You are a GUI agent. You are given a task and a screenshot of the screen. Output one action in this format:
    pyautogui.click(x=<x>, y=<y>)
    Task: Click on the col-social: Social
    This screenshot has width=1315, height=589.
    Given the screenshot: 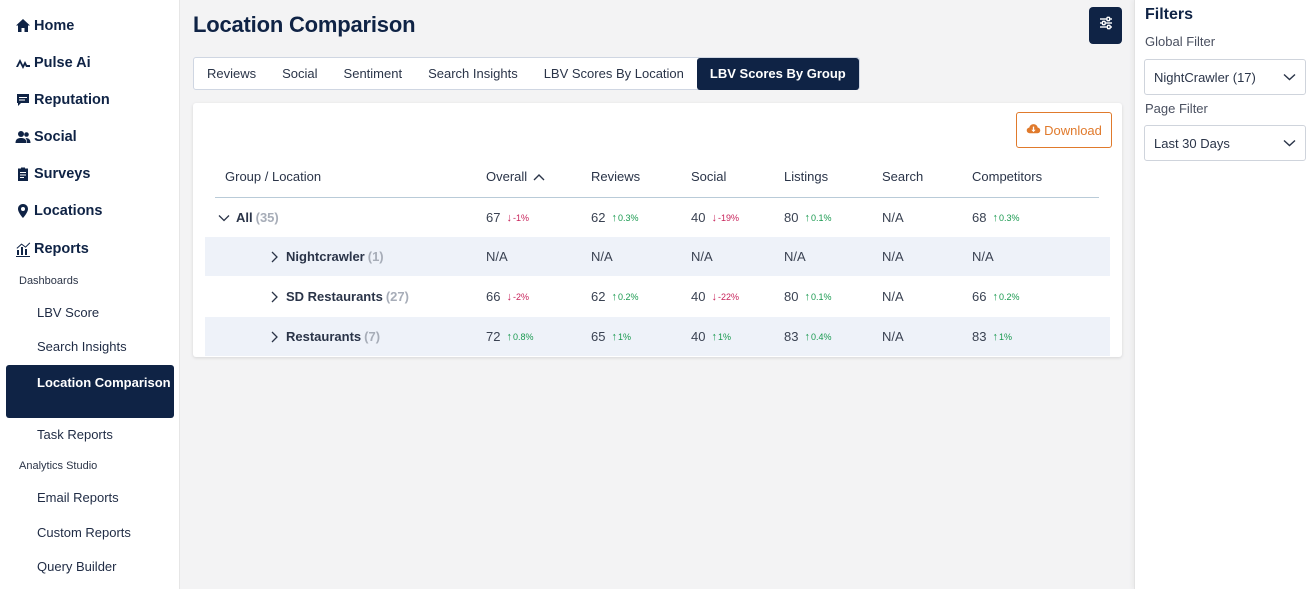 What is the action you would take?
    pyautogui.click(x=709, y=176)
    